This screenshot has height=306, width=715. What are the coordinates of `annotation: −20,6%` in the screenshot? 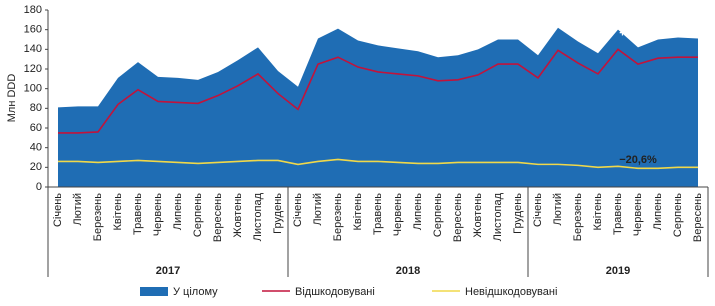 It's located at (638, 160).